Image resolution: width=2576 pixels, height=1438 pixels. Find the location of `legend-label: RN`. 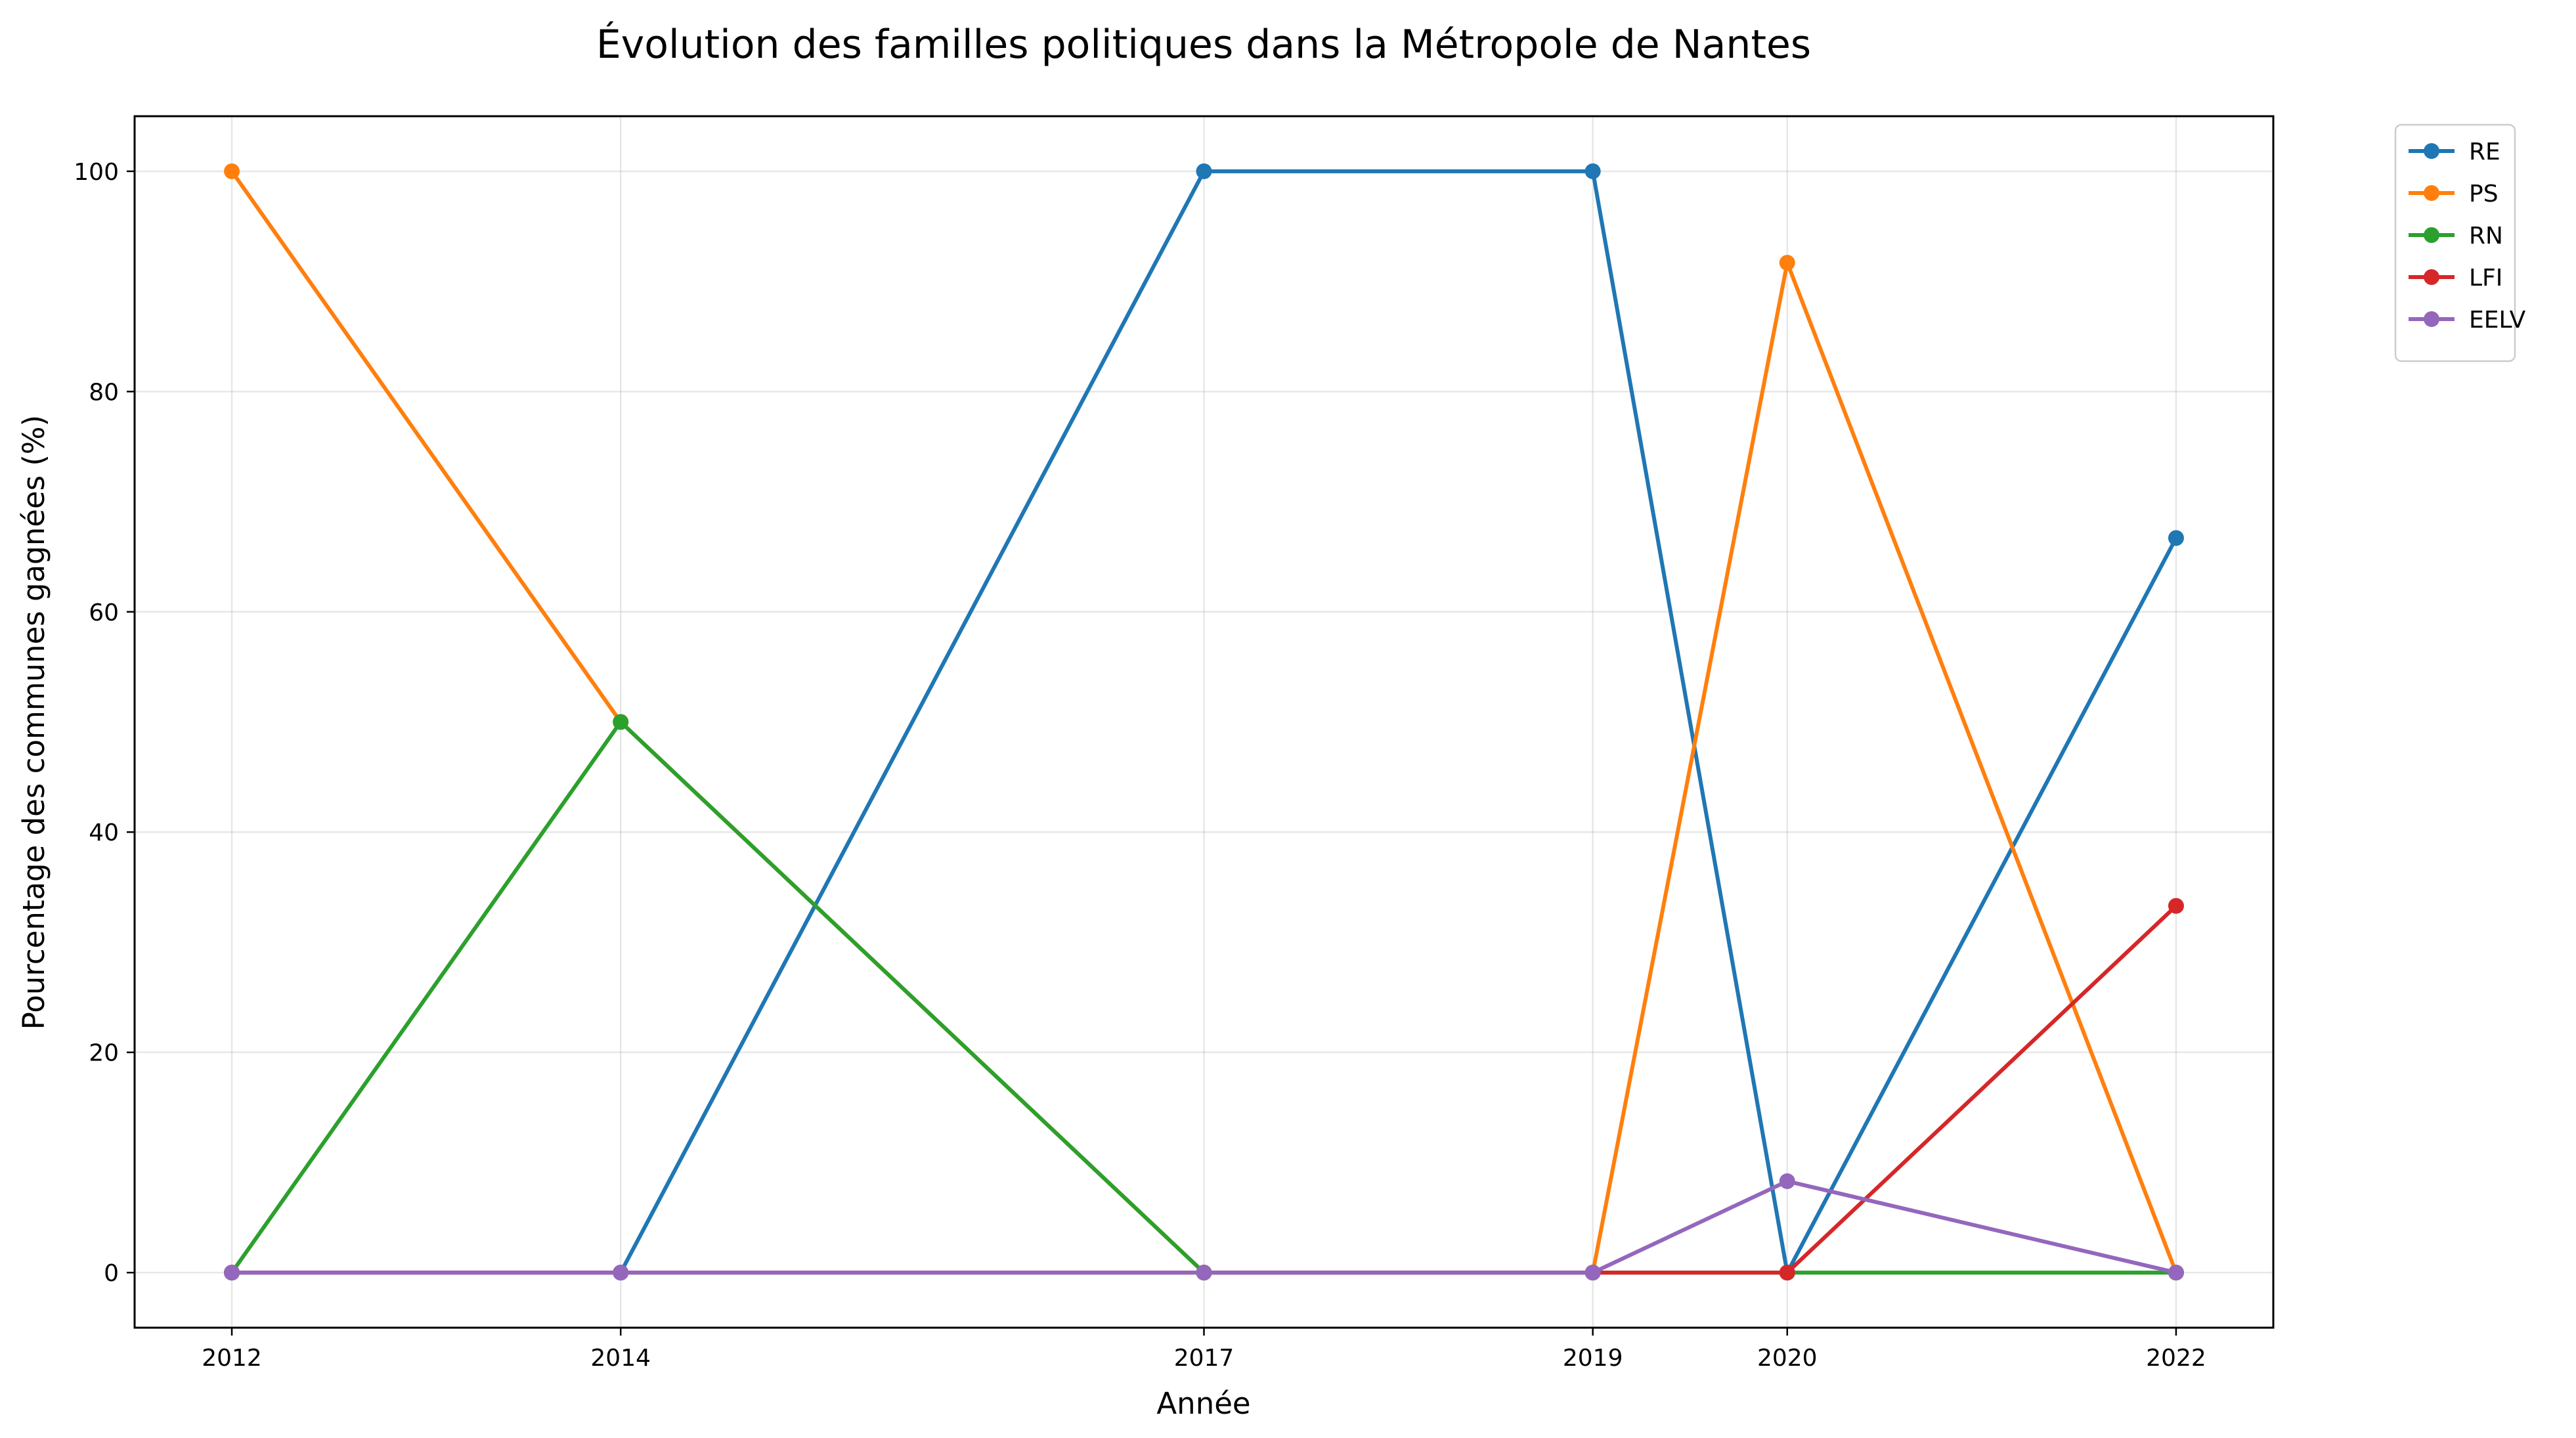

legend-label: RN is located at coordinates (2486, 236).